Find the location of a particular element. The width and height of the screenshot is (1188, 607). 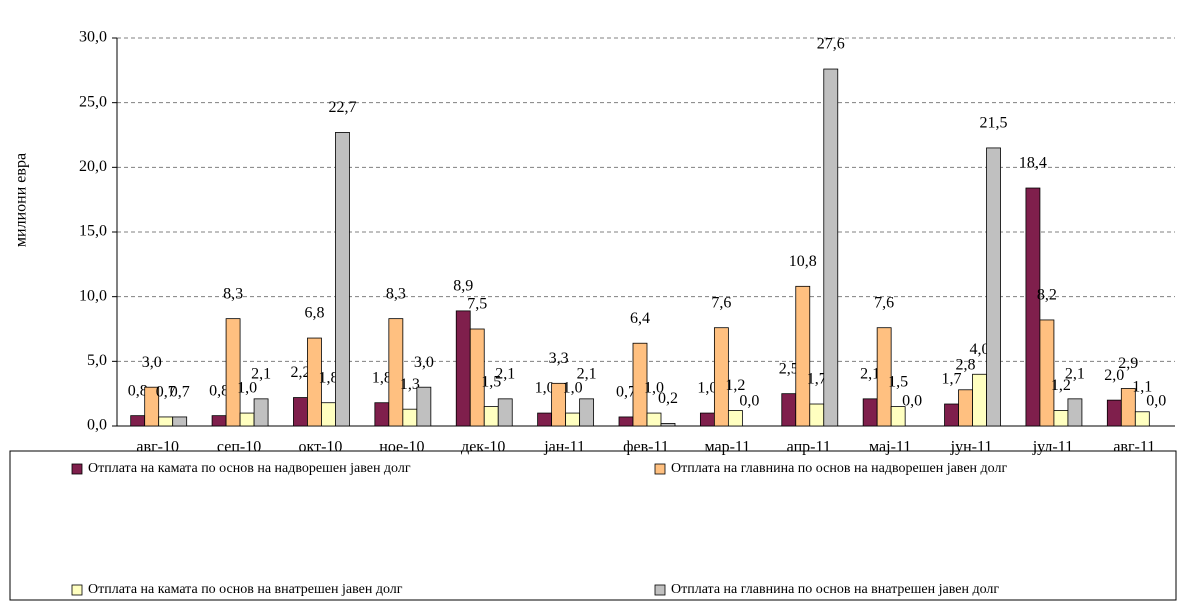

x-tick-label: авг-10 is located at coordinates (157, 447).